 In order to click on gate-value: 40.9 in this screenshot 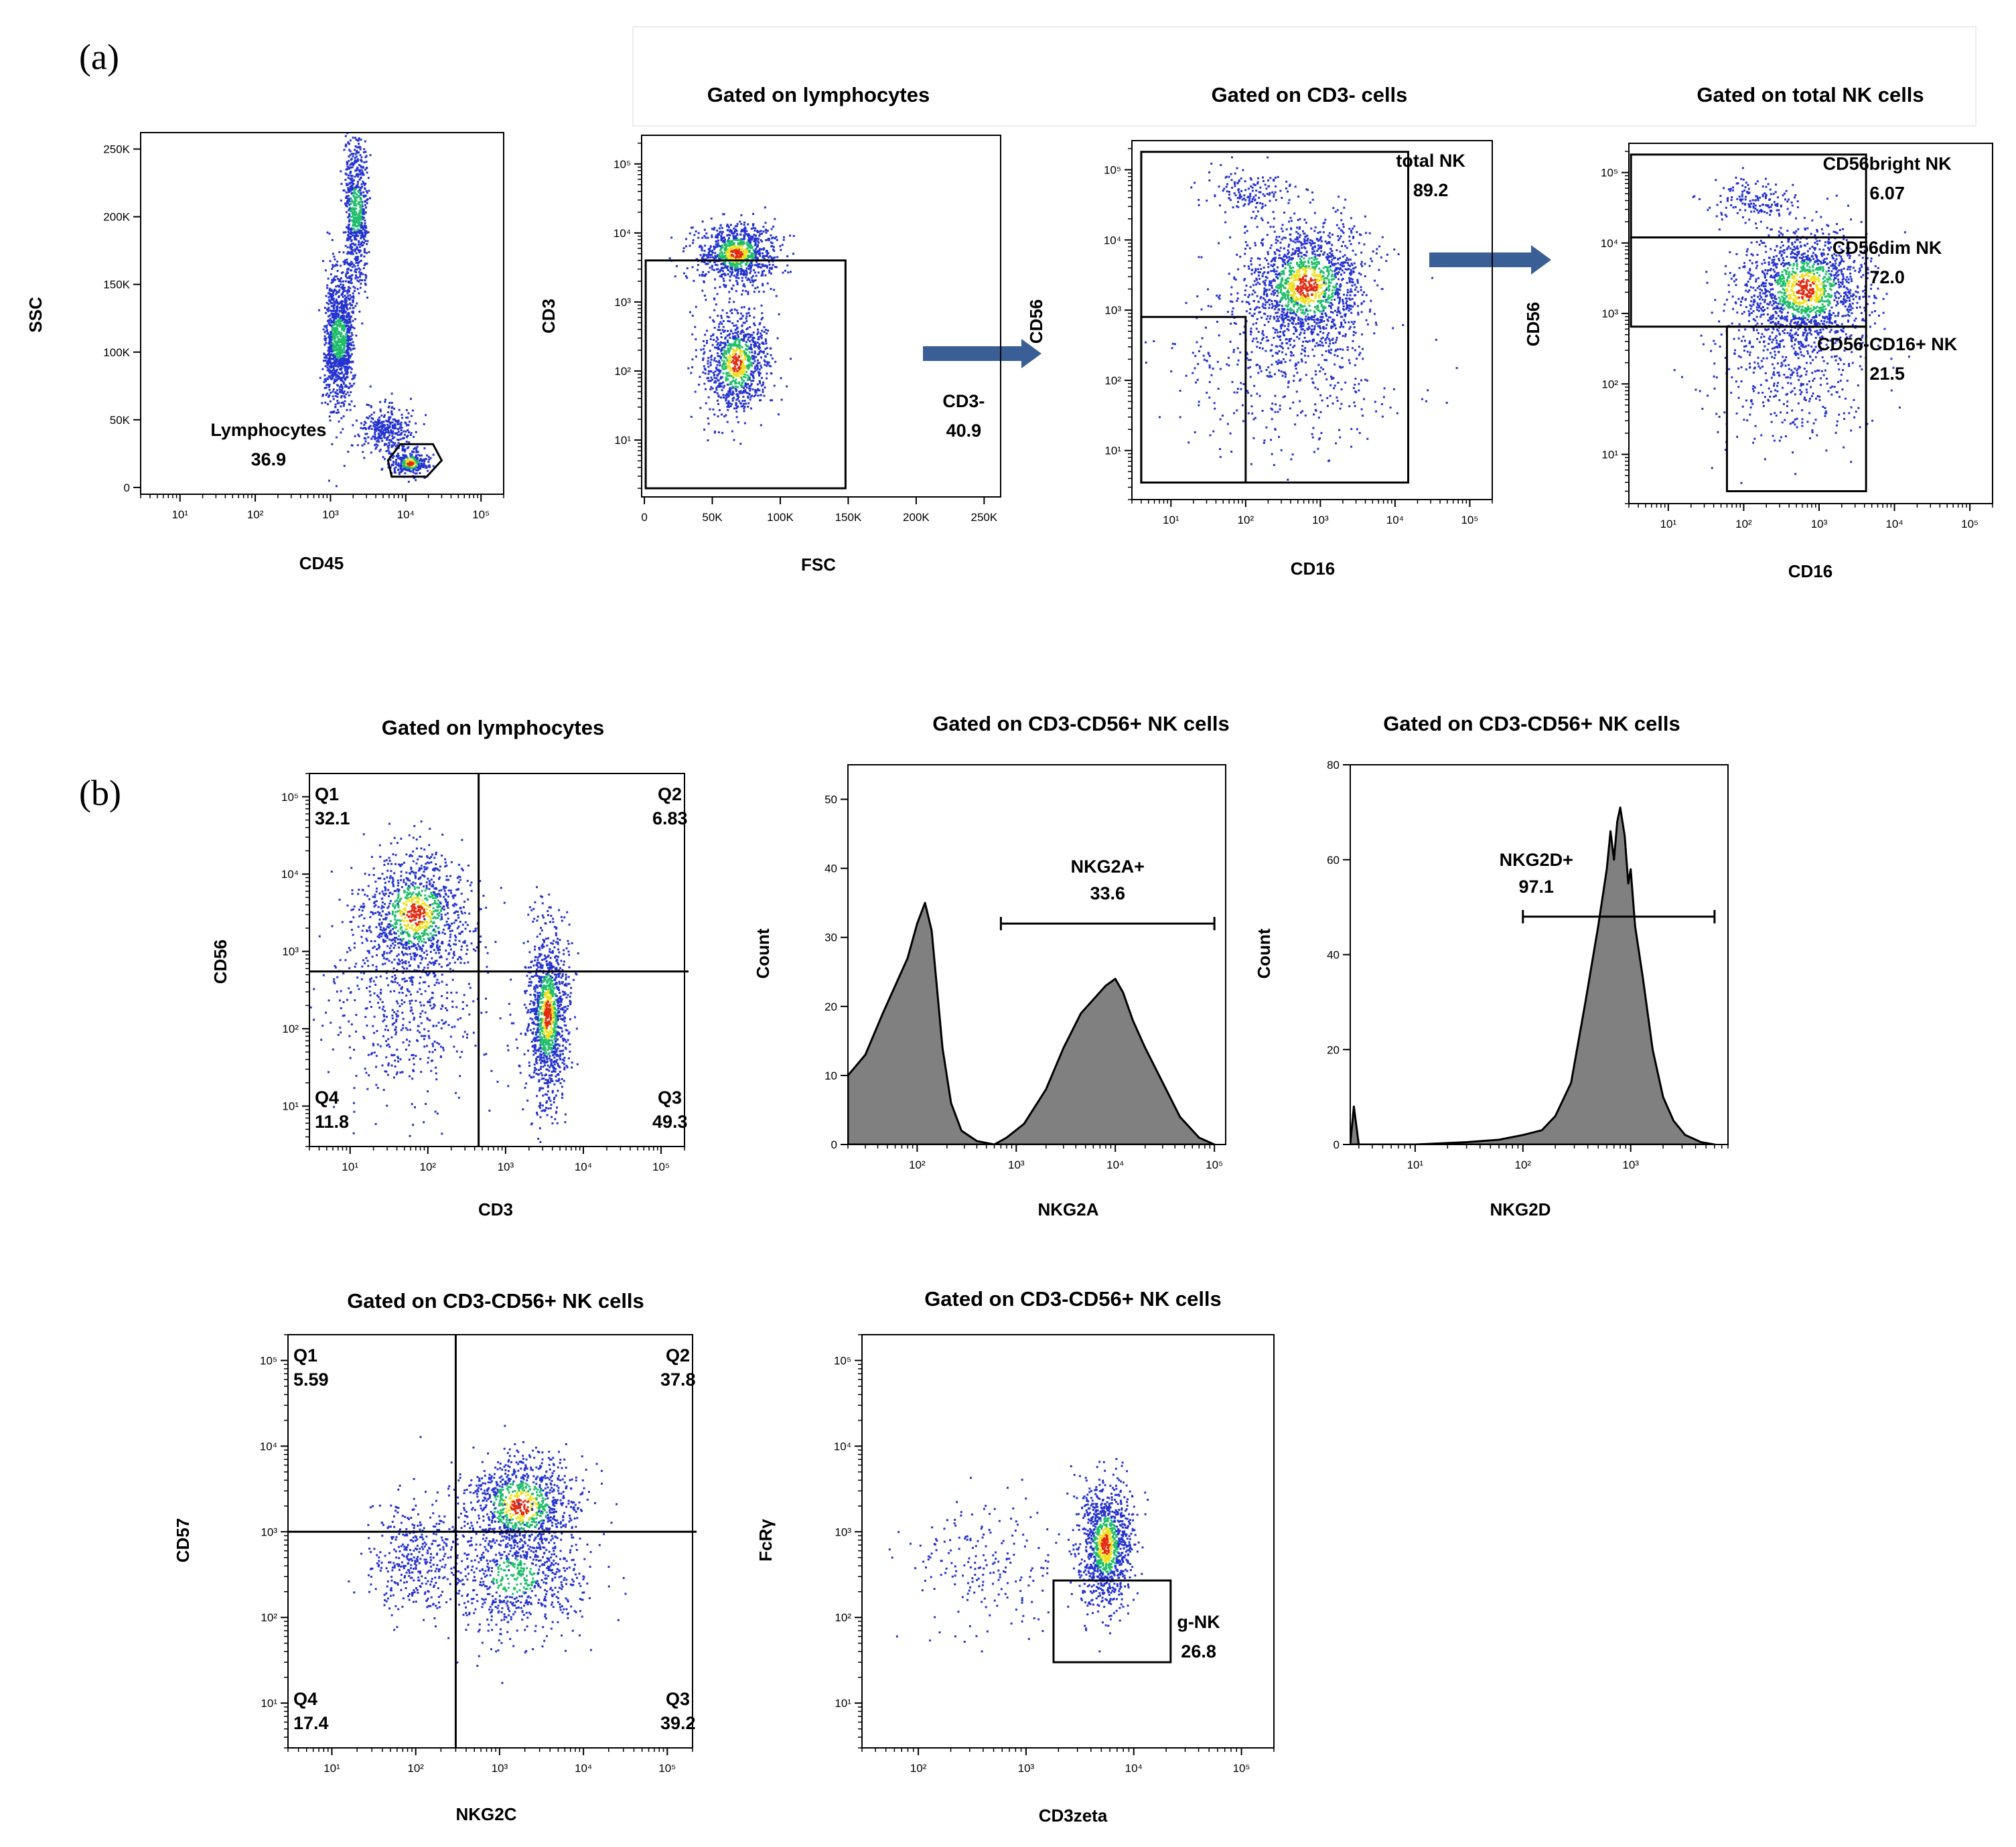, I will do `click(964, 431)`.